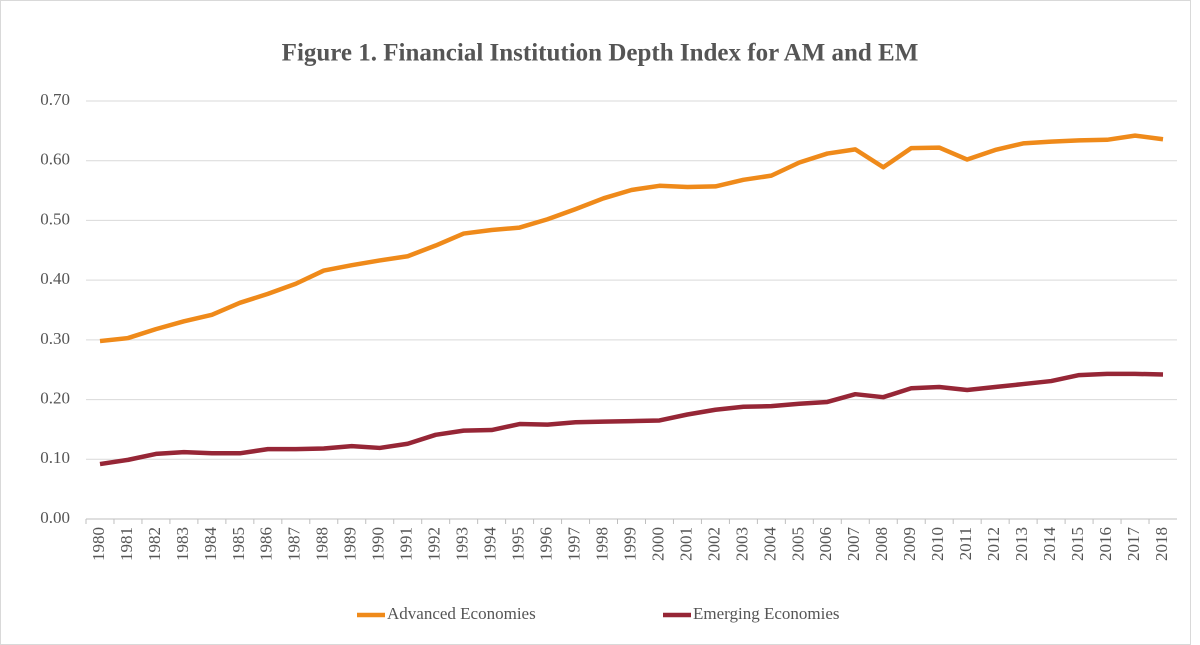 The height and width of the screenshot is (645, 1200). I want to click on y-tick-label: 0.40, so click(55, 278).